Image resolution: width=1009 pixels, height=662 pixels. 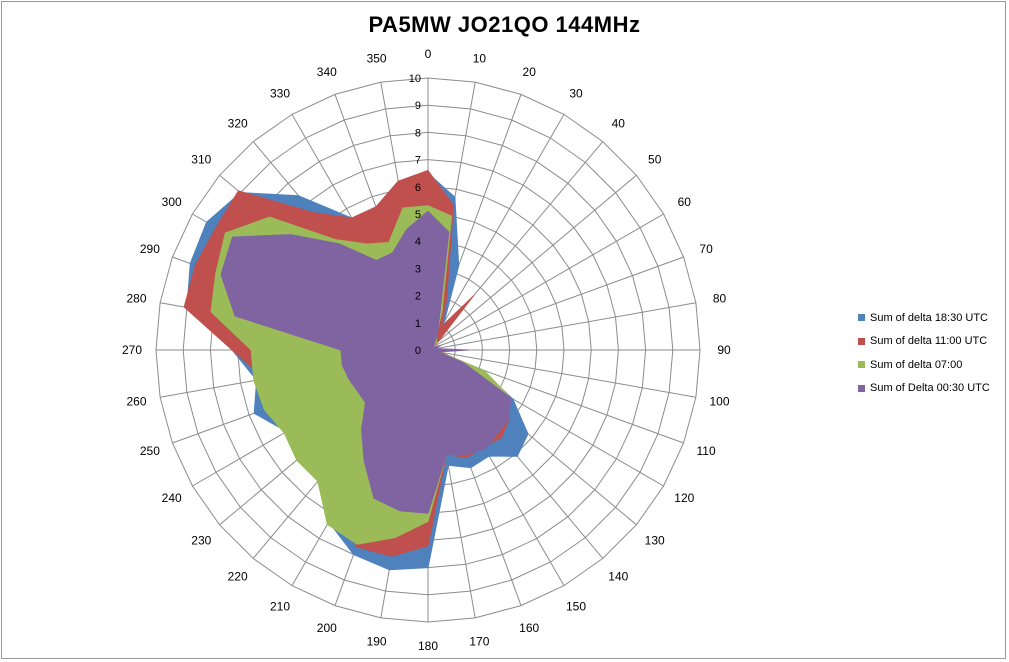 I want to click on radial-tick-label: 5, so click(x=418, y=215).